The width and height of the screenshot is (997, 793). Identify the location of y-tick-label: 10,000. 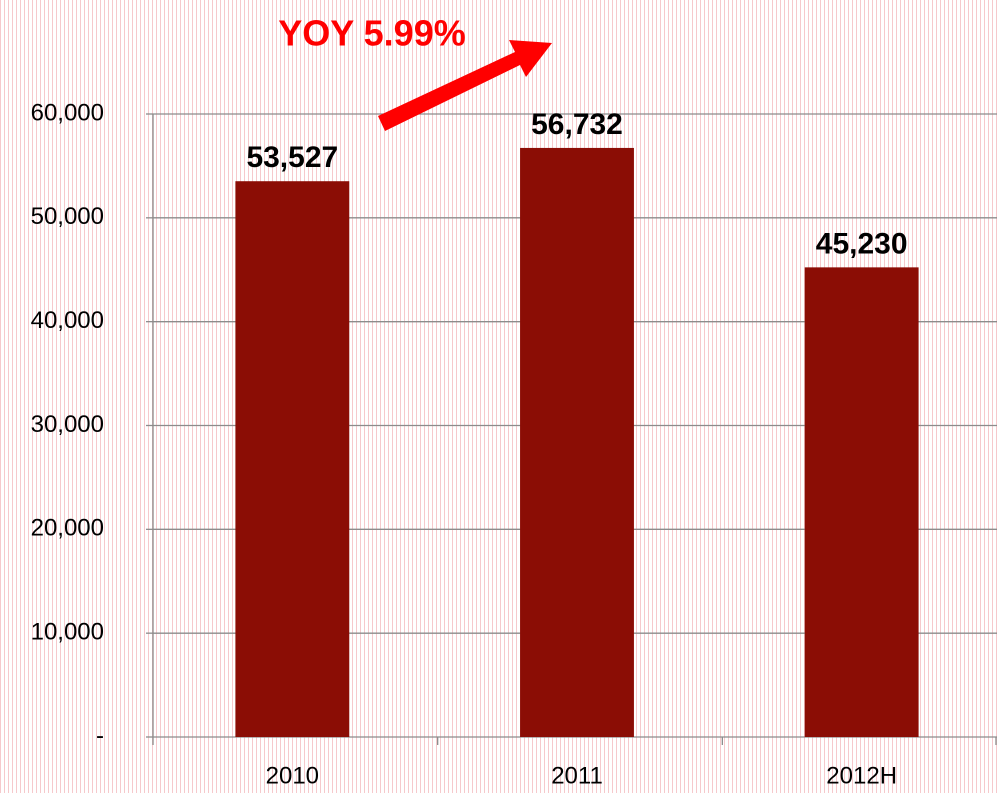
(67, 632).